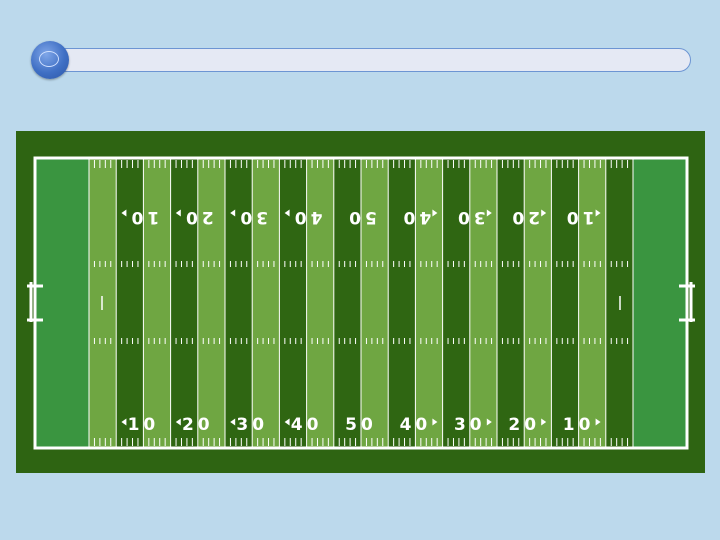 The image size is (720, 540). Describe the element at coordinates (361, 425) in the screenshot. I see `yard-number-bottom: 50` at that location.